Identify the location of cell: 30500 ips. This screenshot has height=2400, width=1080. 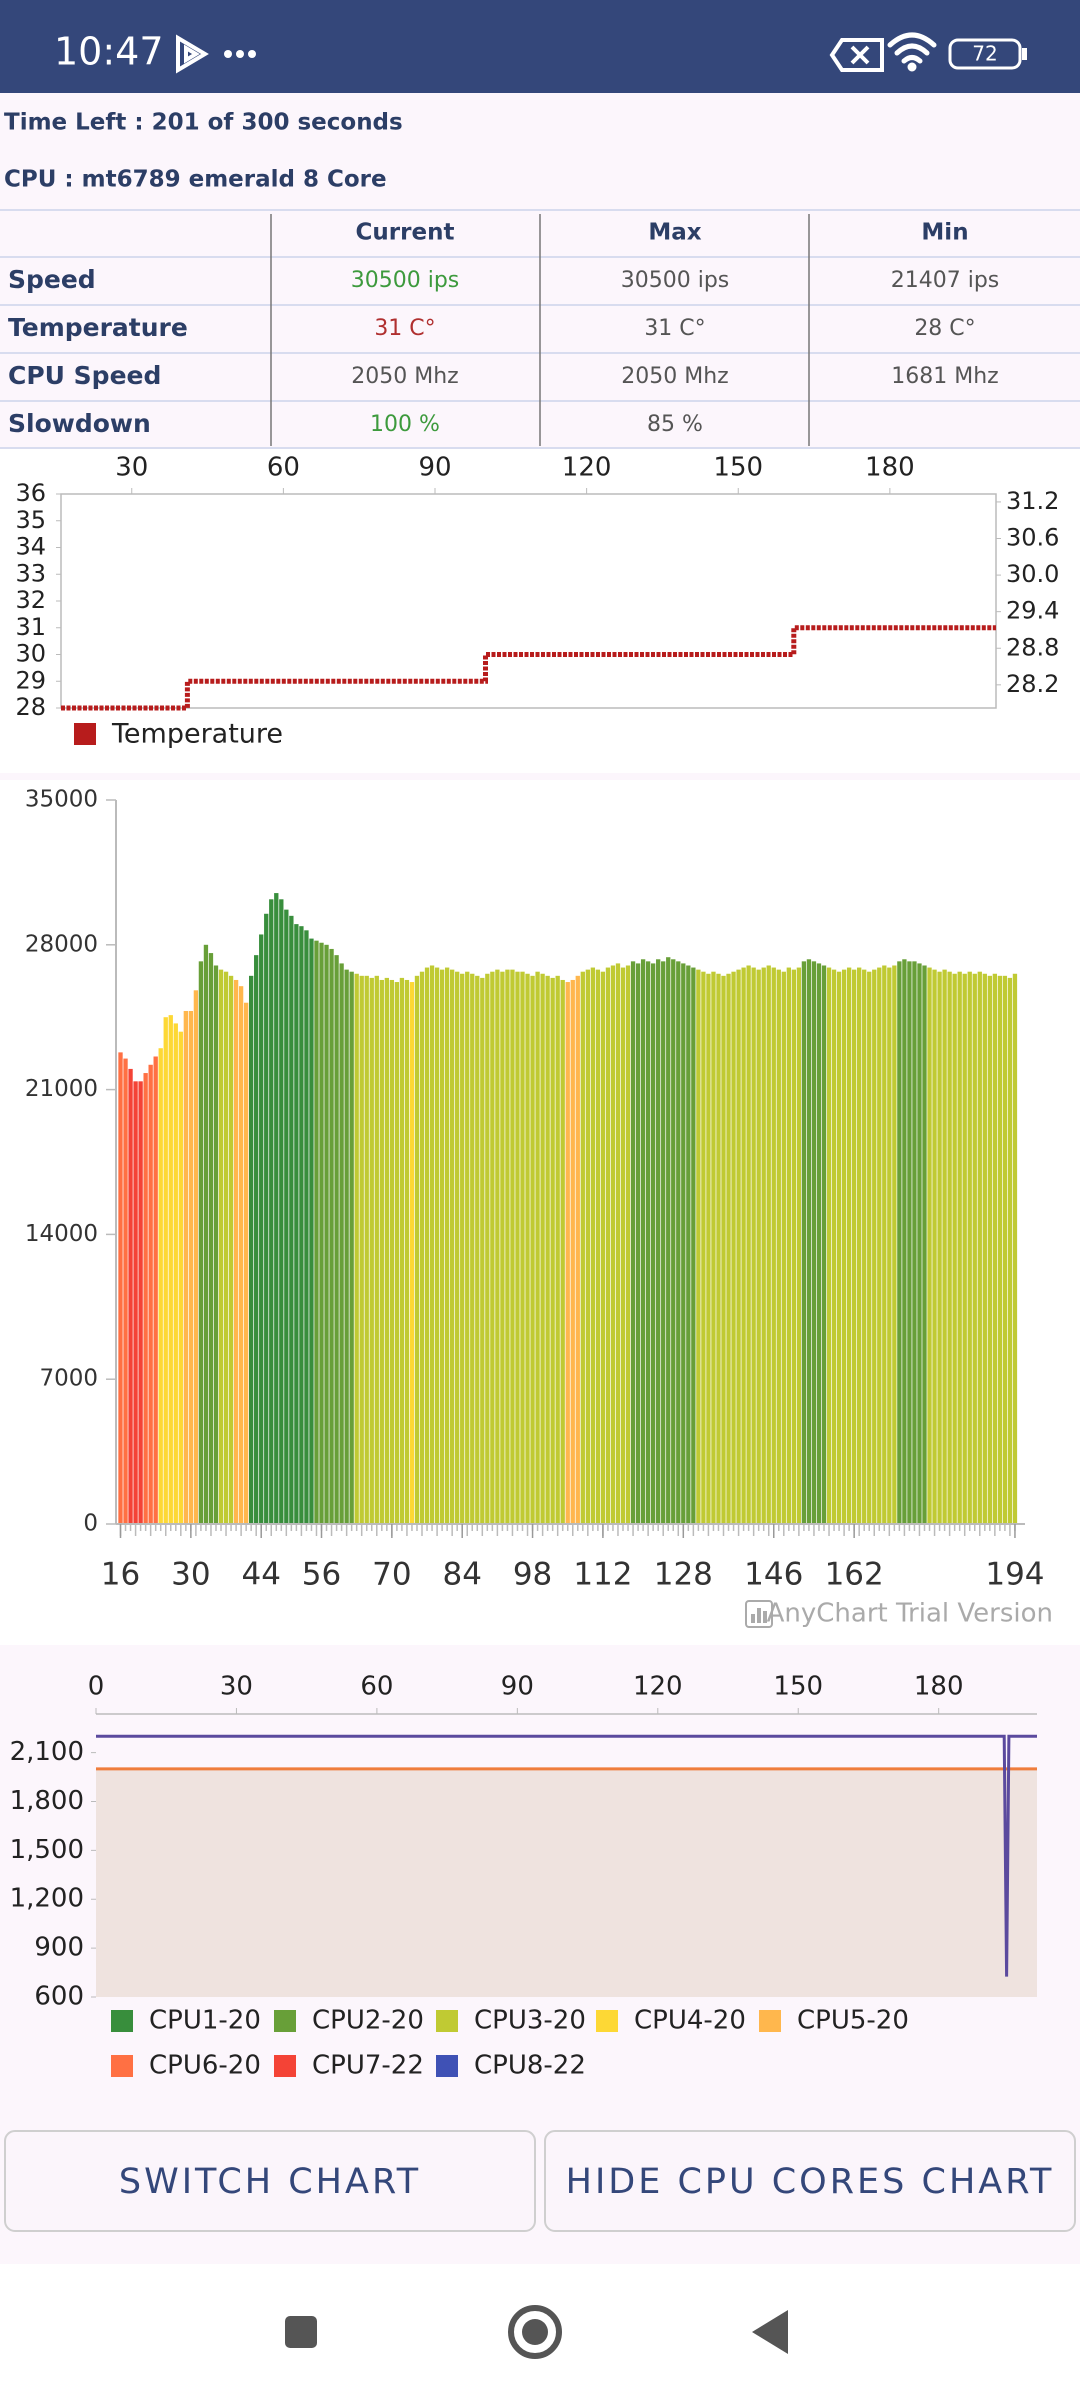
(405, 280).